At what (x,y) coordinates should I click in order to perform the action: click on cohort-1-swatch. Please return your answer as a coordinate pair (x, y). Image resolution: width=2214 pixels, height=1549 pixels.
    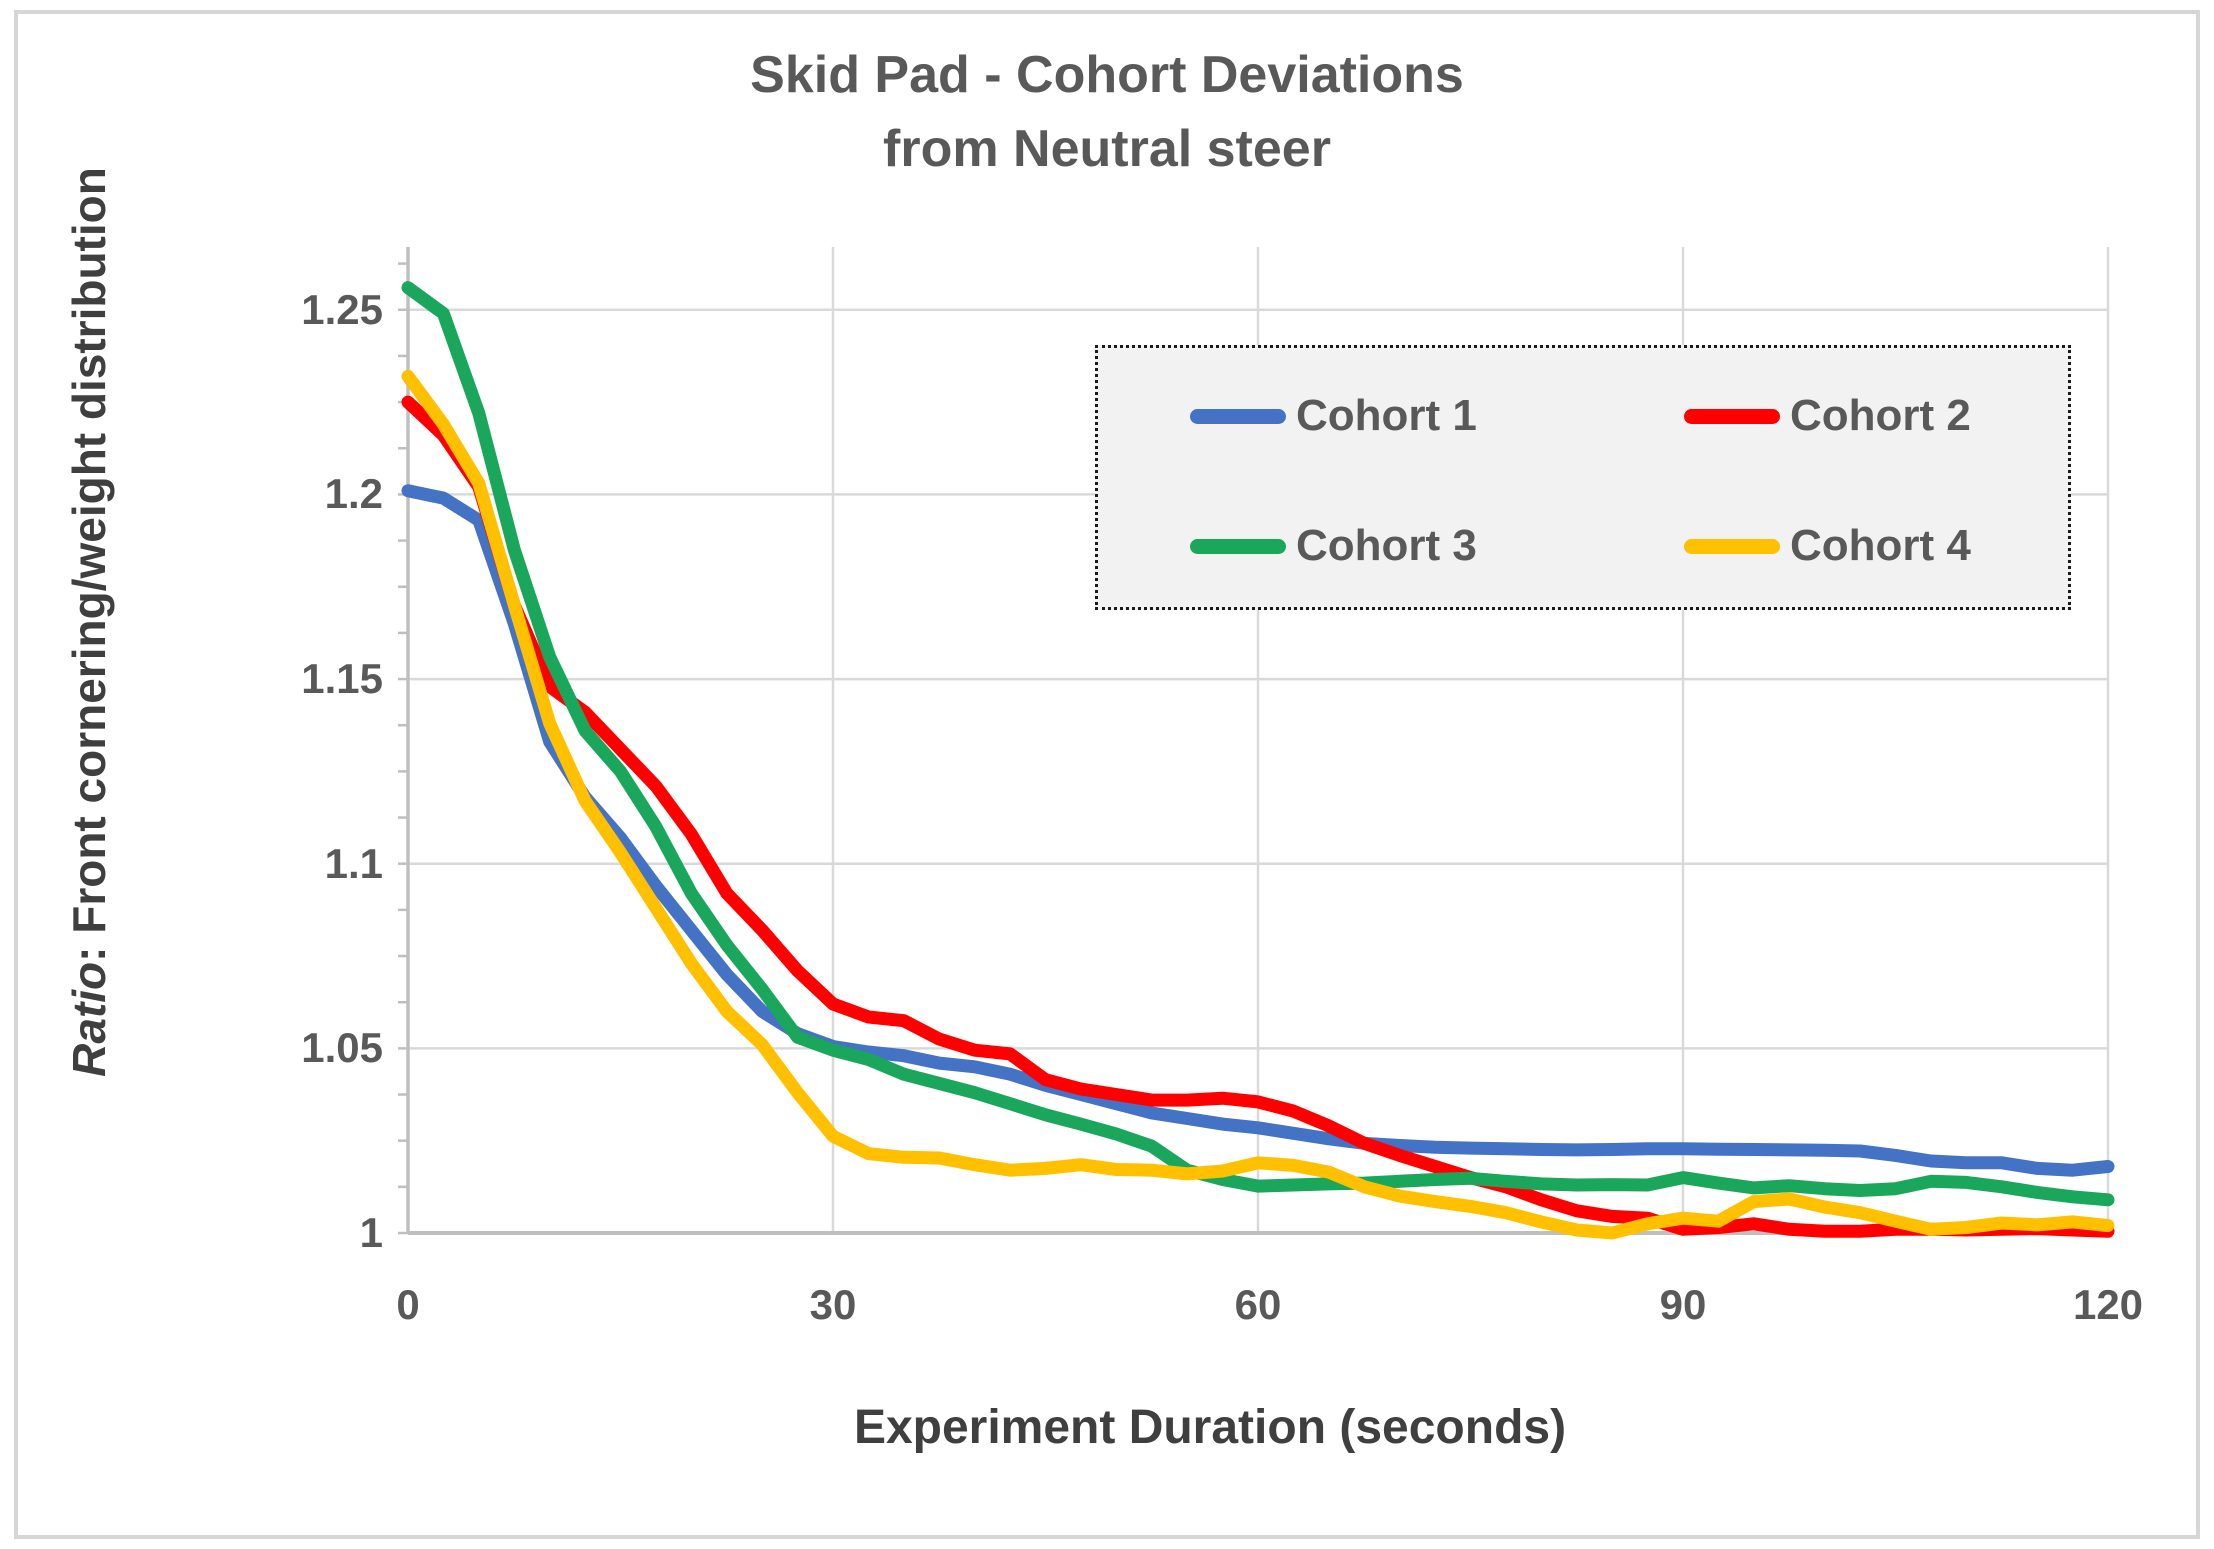
    Looking at the image, I should click on (1238, 416).